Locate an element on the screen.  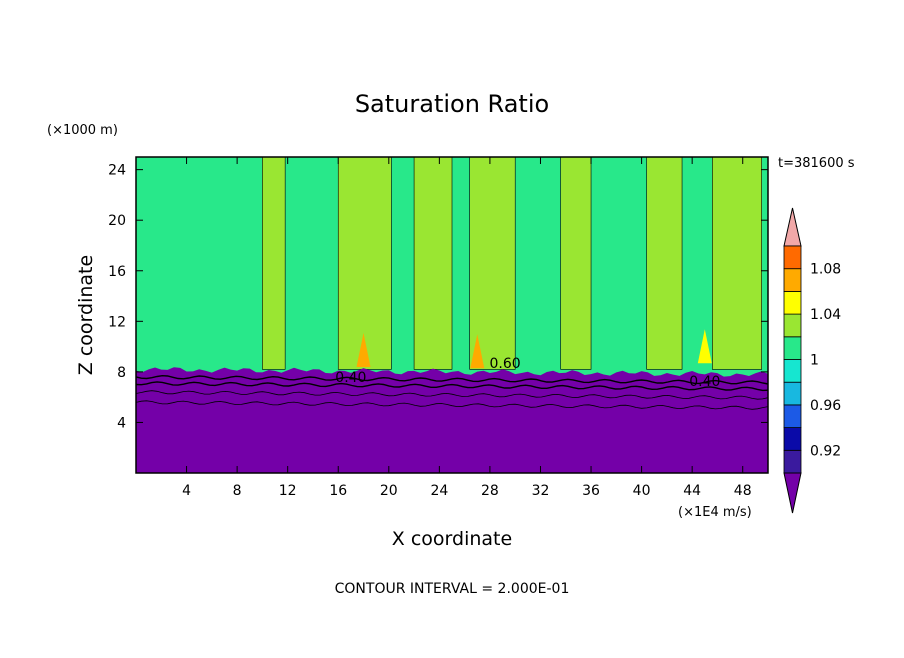
contour-label-2: 0.40 is located at coordinates (704, 382).